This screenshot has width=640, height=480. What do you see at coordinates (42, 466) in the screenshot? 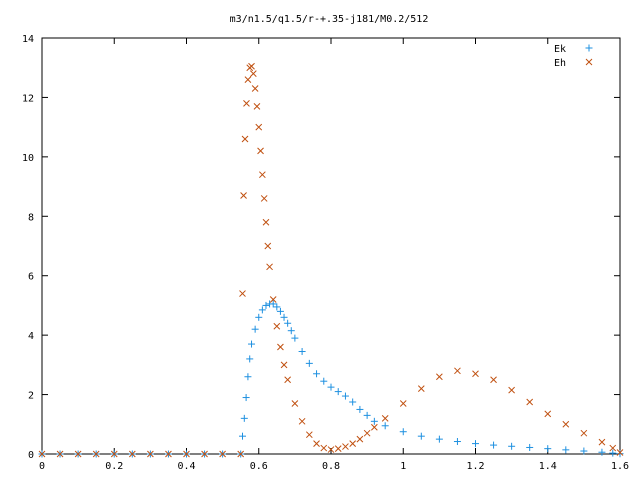
I see `x-tick-label: 0` at bounding box center [42, 466].